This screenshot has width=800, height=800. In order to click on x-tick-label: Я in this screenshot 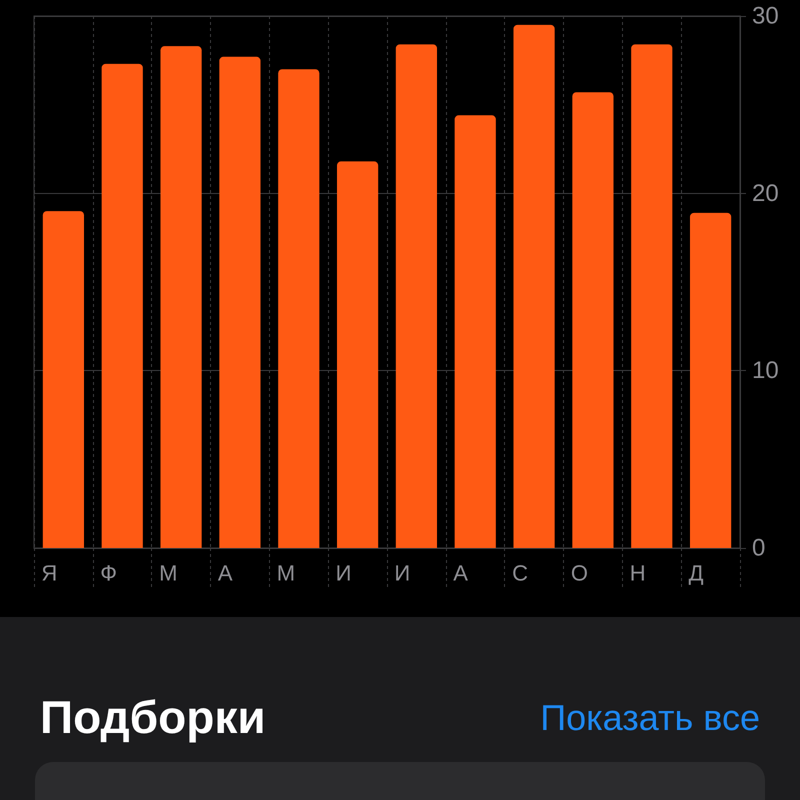, I will do `click(49, 573)`.